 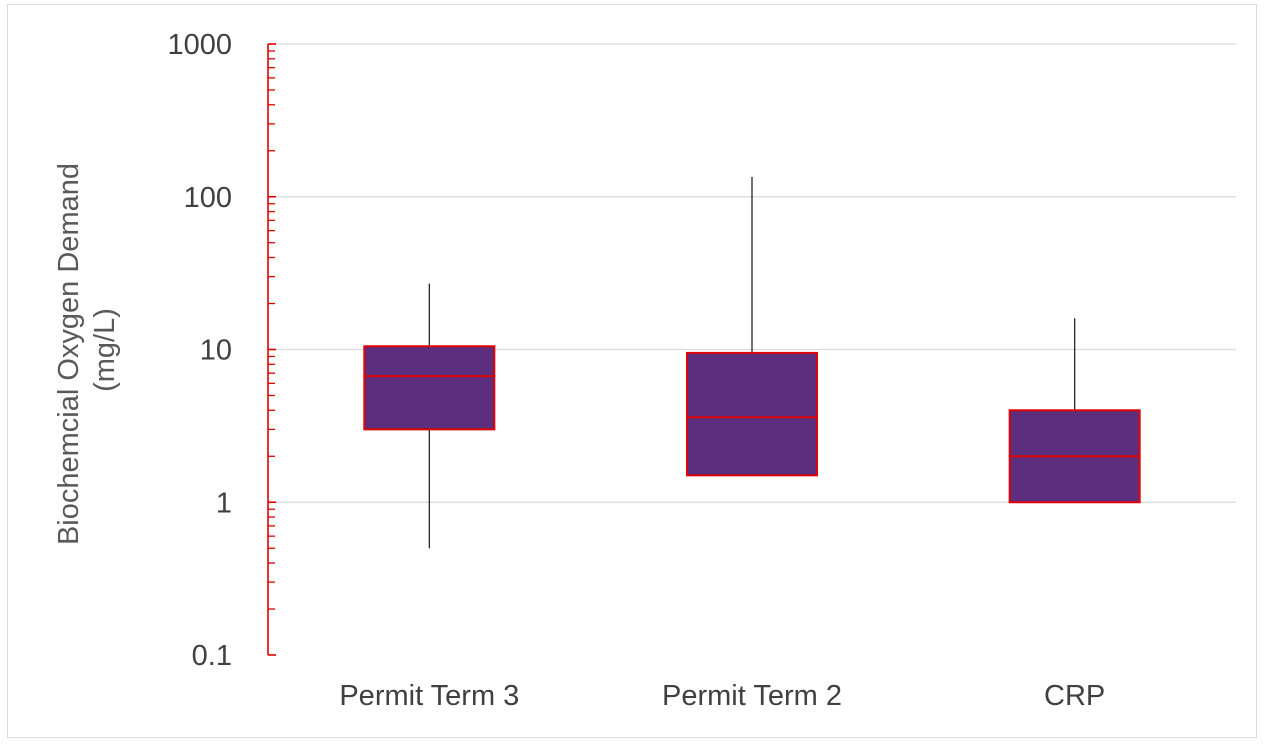 I want to click on y-axis-title-text: Biochemcial Oxygen Demand (mg/L), so click(x=87, y=350).